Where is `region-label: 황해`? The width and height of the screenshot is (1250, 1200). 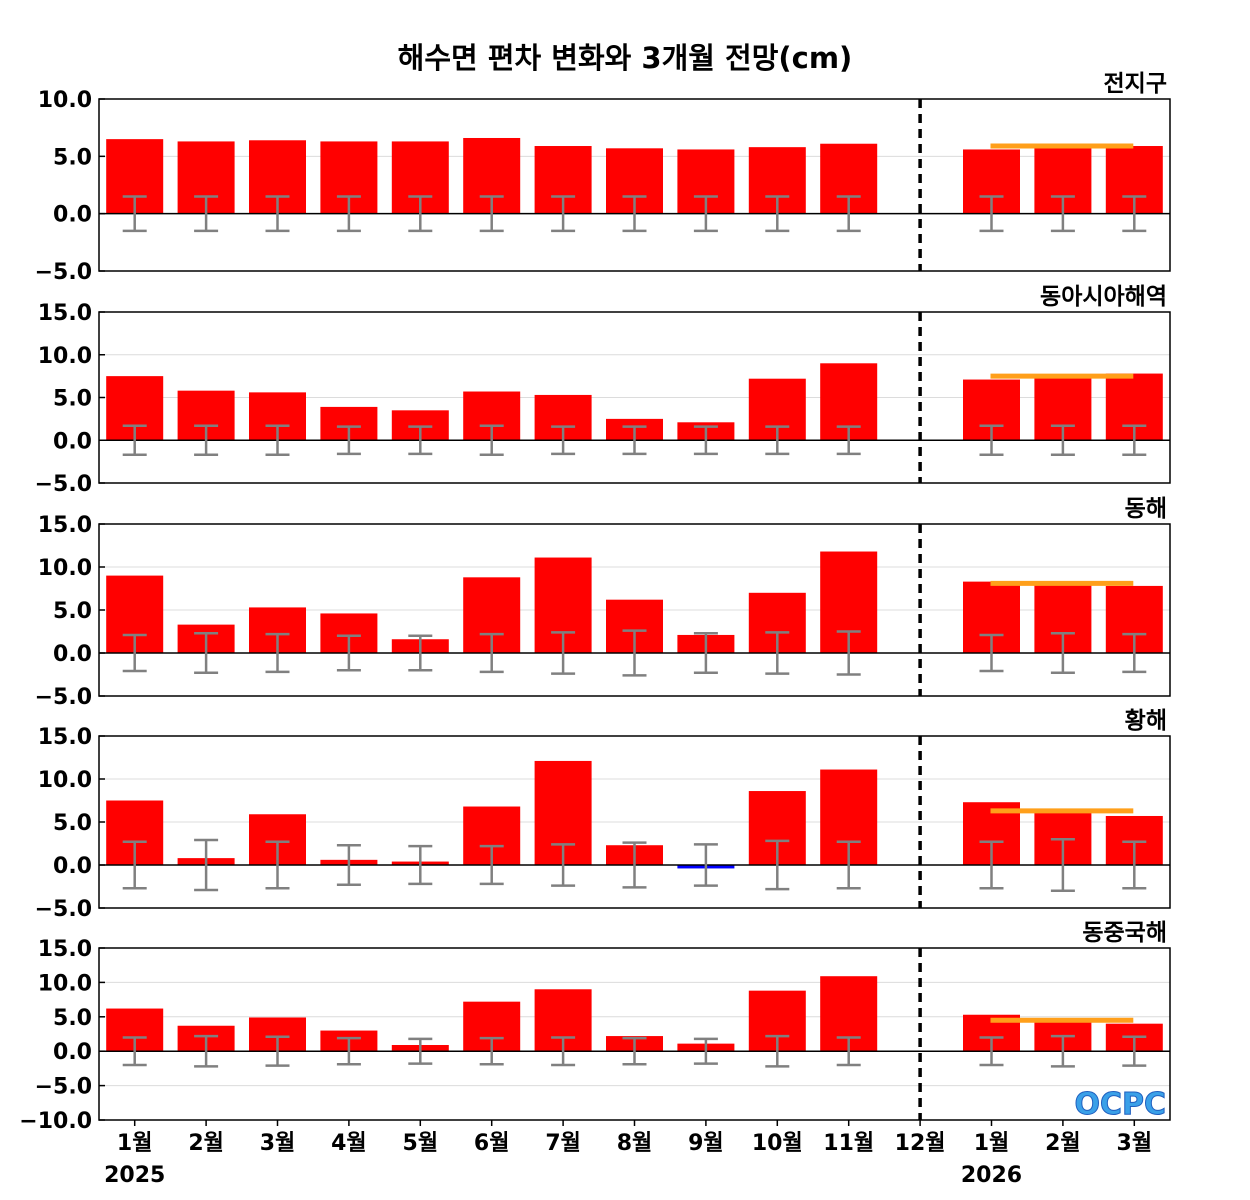
region-label: 황해 is located at coordinates (1146, 721).